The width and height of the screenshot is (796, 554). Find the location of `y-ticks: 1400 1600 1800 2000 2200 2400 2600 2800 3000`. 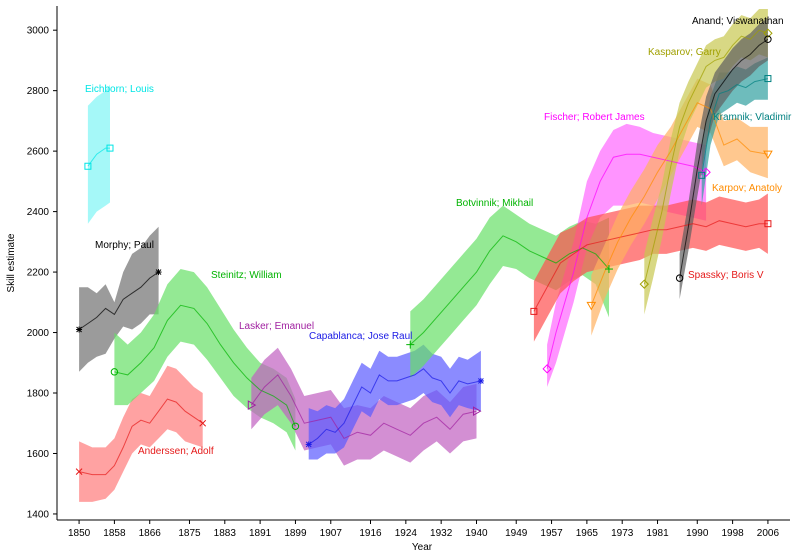

y-ticks: 1400 1600 1800 2000 2200 2400 2600 2800 3000 is located at coordinates (42, 273).